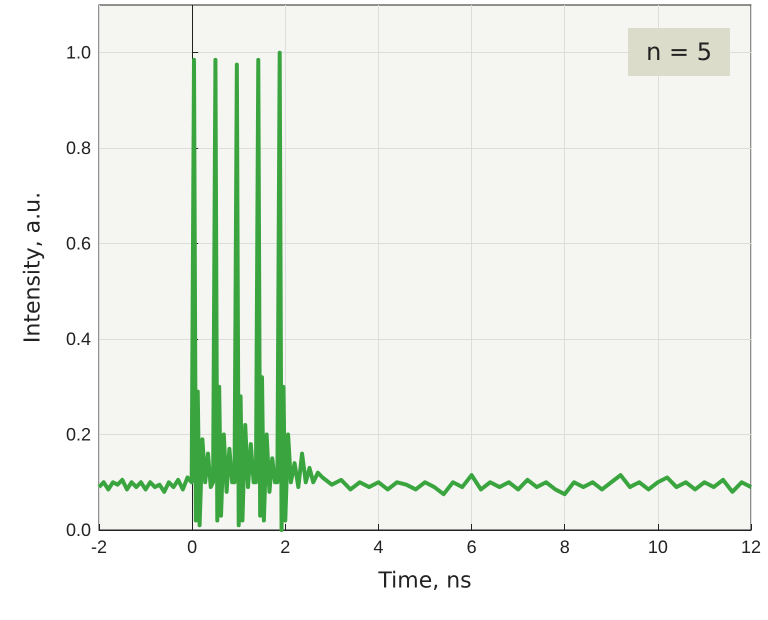 Image resolution: width=768 pixels, height=620 pixels. Describe the element at coordinates (78, 148) in the screenshot. I see `y-tick-label: 0.8` at that location.